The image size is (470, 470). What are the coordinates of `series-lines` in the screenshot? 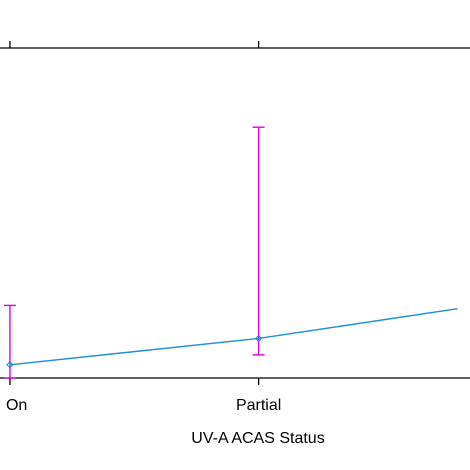 It's located at (233, 337).